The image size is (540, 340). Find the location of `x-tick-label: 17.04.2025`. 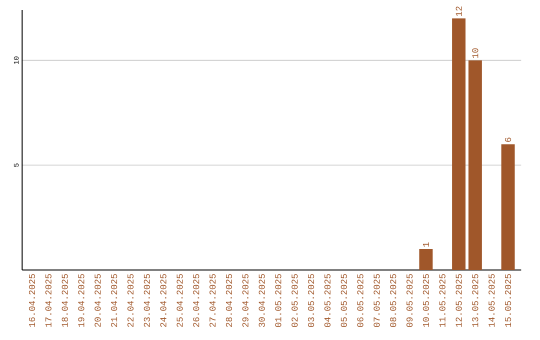

x-tick-label: 17.04.2025 is located at coordinates (48, 300).